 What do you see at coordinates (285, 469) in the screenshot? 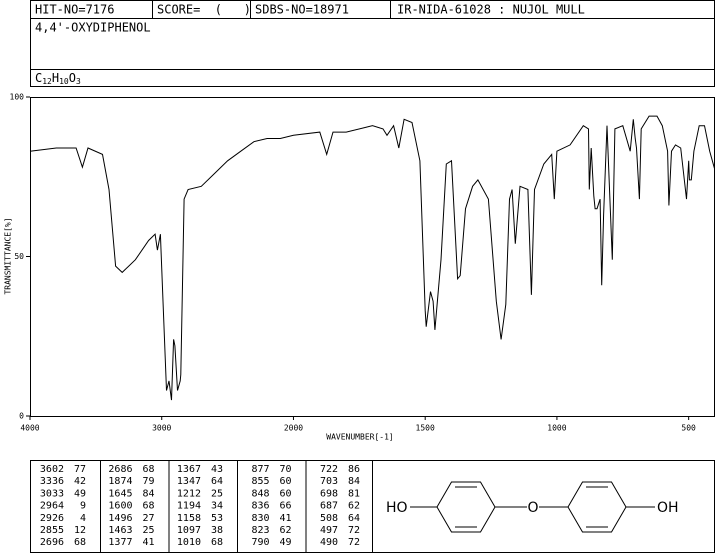
I see `peak-transmittance: 70` at bounding box center [285, 469].